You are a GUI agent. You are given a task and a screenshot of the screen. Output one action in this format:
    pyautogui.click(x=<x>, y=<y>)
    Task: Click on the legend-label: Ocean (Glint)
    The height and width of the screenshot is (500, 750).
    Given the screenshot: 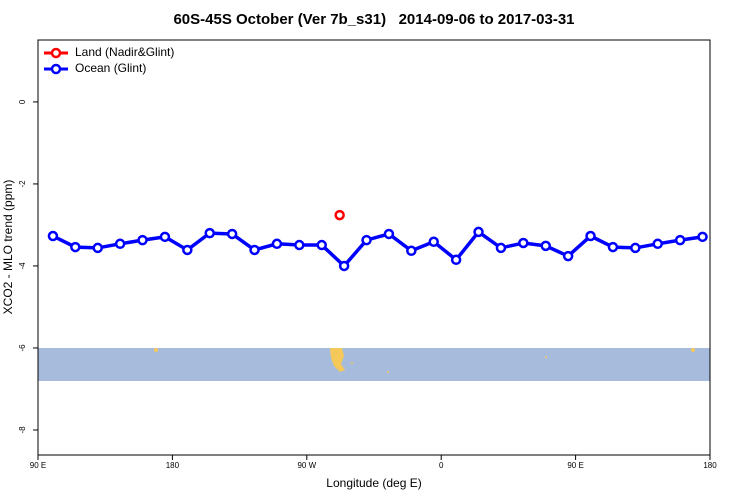 What is the action you would take?
    pyautogui.click(x=110, y=68)
    